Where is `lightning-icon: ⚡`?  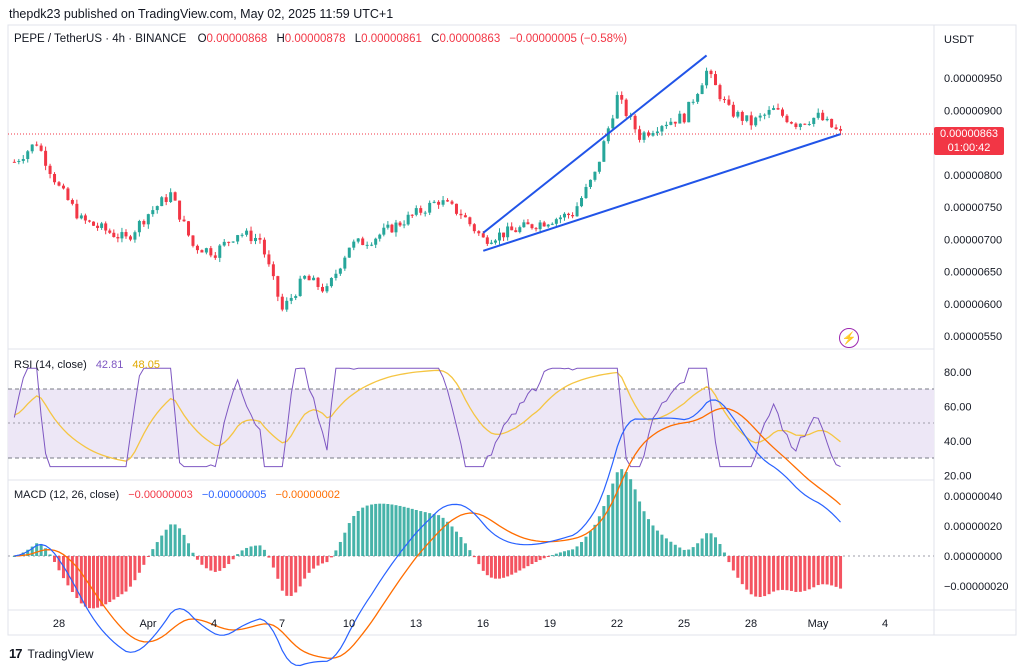 lightning-icon: ⚡ is located at coordinates (849, 338).